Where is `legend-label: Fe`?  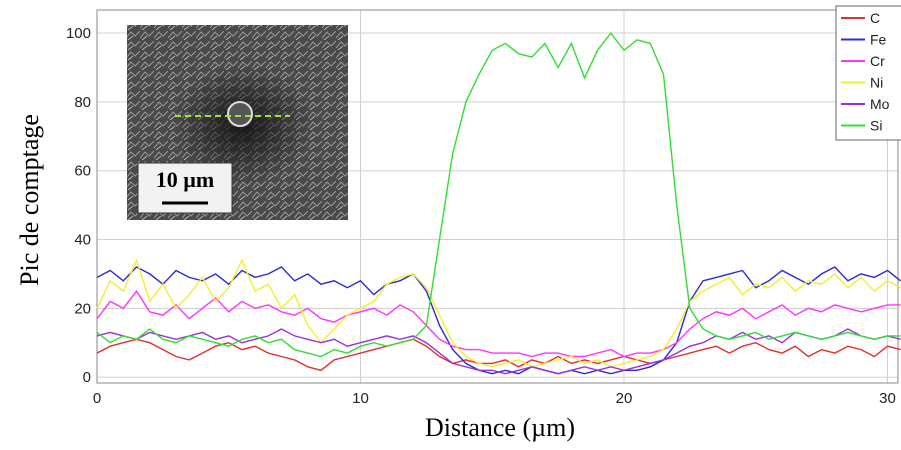
legend-label: Fe is located at coordinates (878, 40).